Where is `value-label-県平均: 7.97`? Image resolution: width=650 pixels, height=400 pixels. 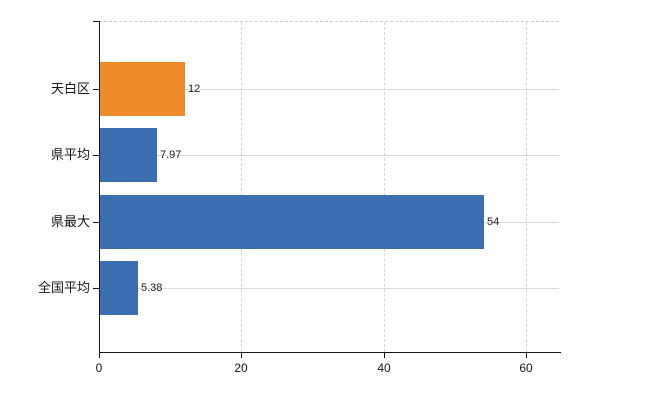 value-label-県平均: 7.97 is located at coordinates (171, 155).